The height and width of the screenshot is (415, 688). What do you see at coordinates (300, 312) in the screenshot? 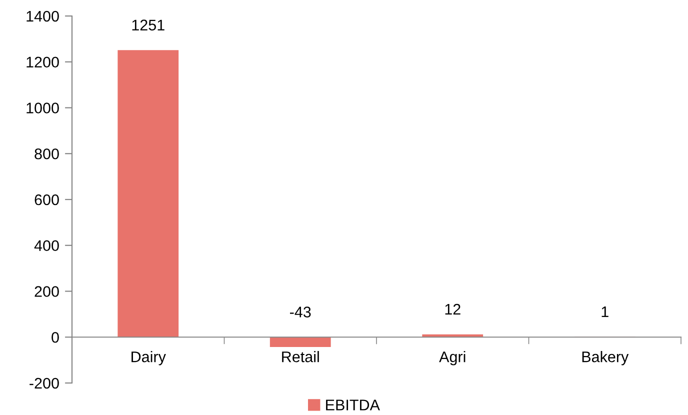
I see `data-label: -43` at bounding box center [300, 312].